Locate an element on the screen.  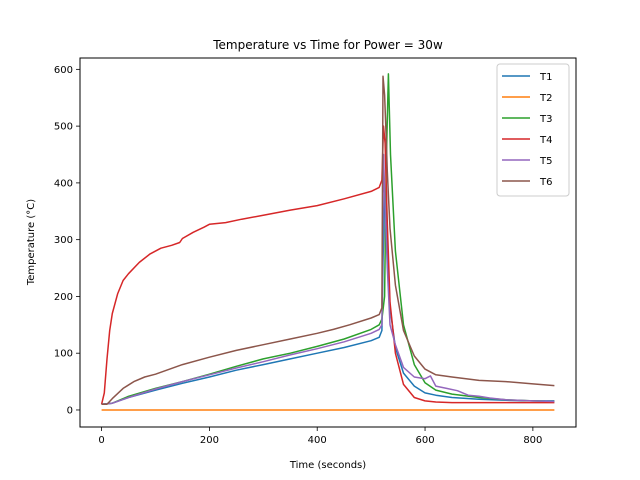
x-tick-label: 600 is located at coordinates (424, 440).